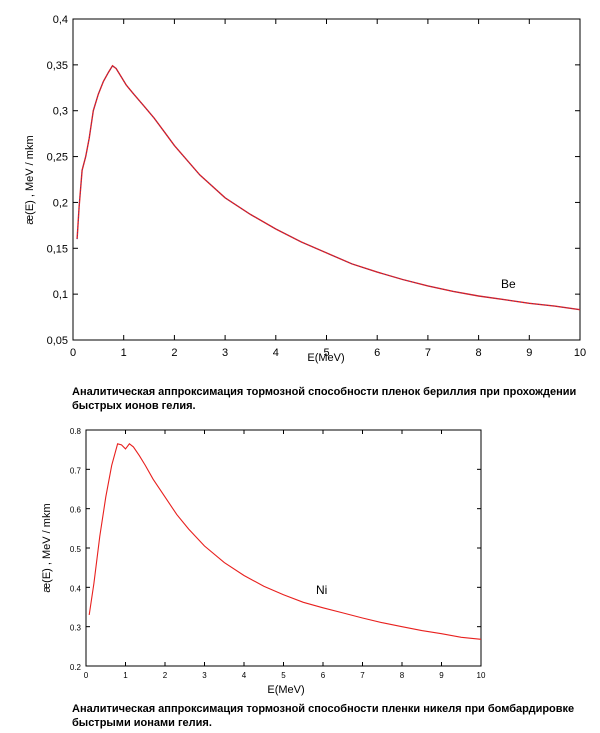  I want to click on chart1-x-tick-labels: 0 1 2 3 4 5 6 7 8 9 10, so click(328, 353).